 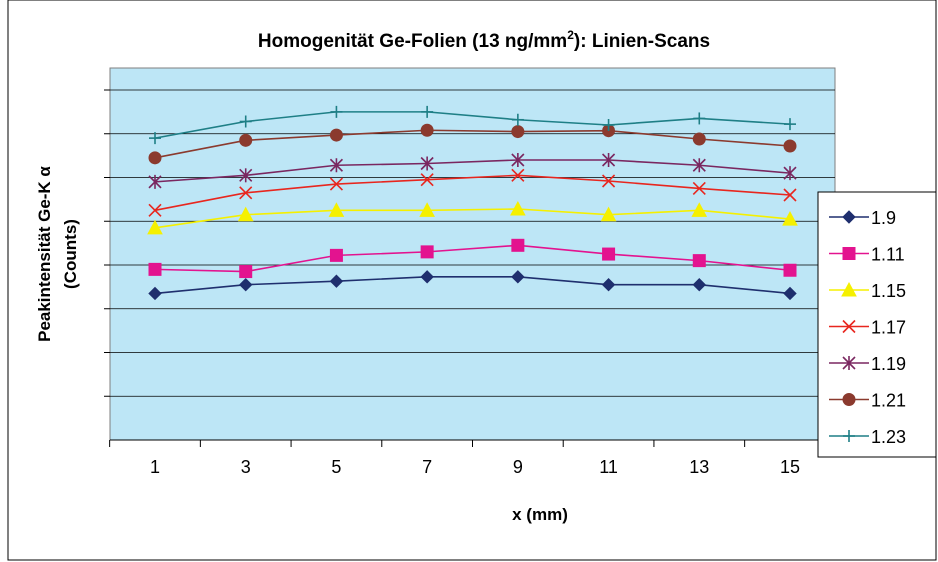 What do you see at coordinates (867, 291) in the screenshot?
I see `legend-item: 1.15` at bounding box center [867, 291].